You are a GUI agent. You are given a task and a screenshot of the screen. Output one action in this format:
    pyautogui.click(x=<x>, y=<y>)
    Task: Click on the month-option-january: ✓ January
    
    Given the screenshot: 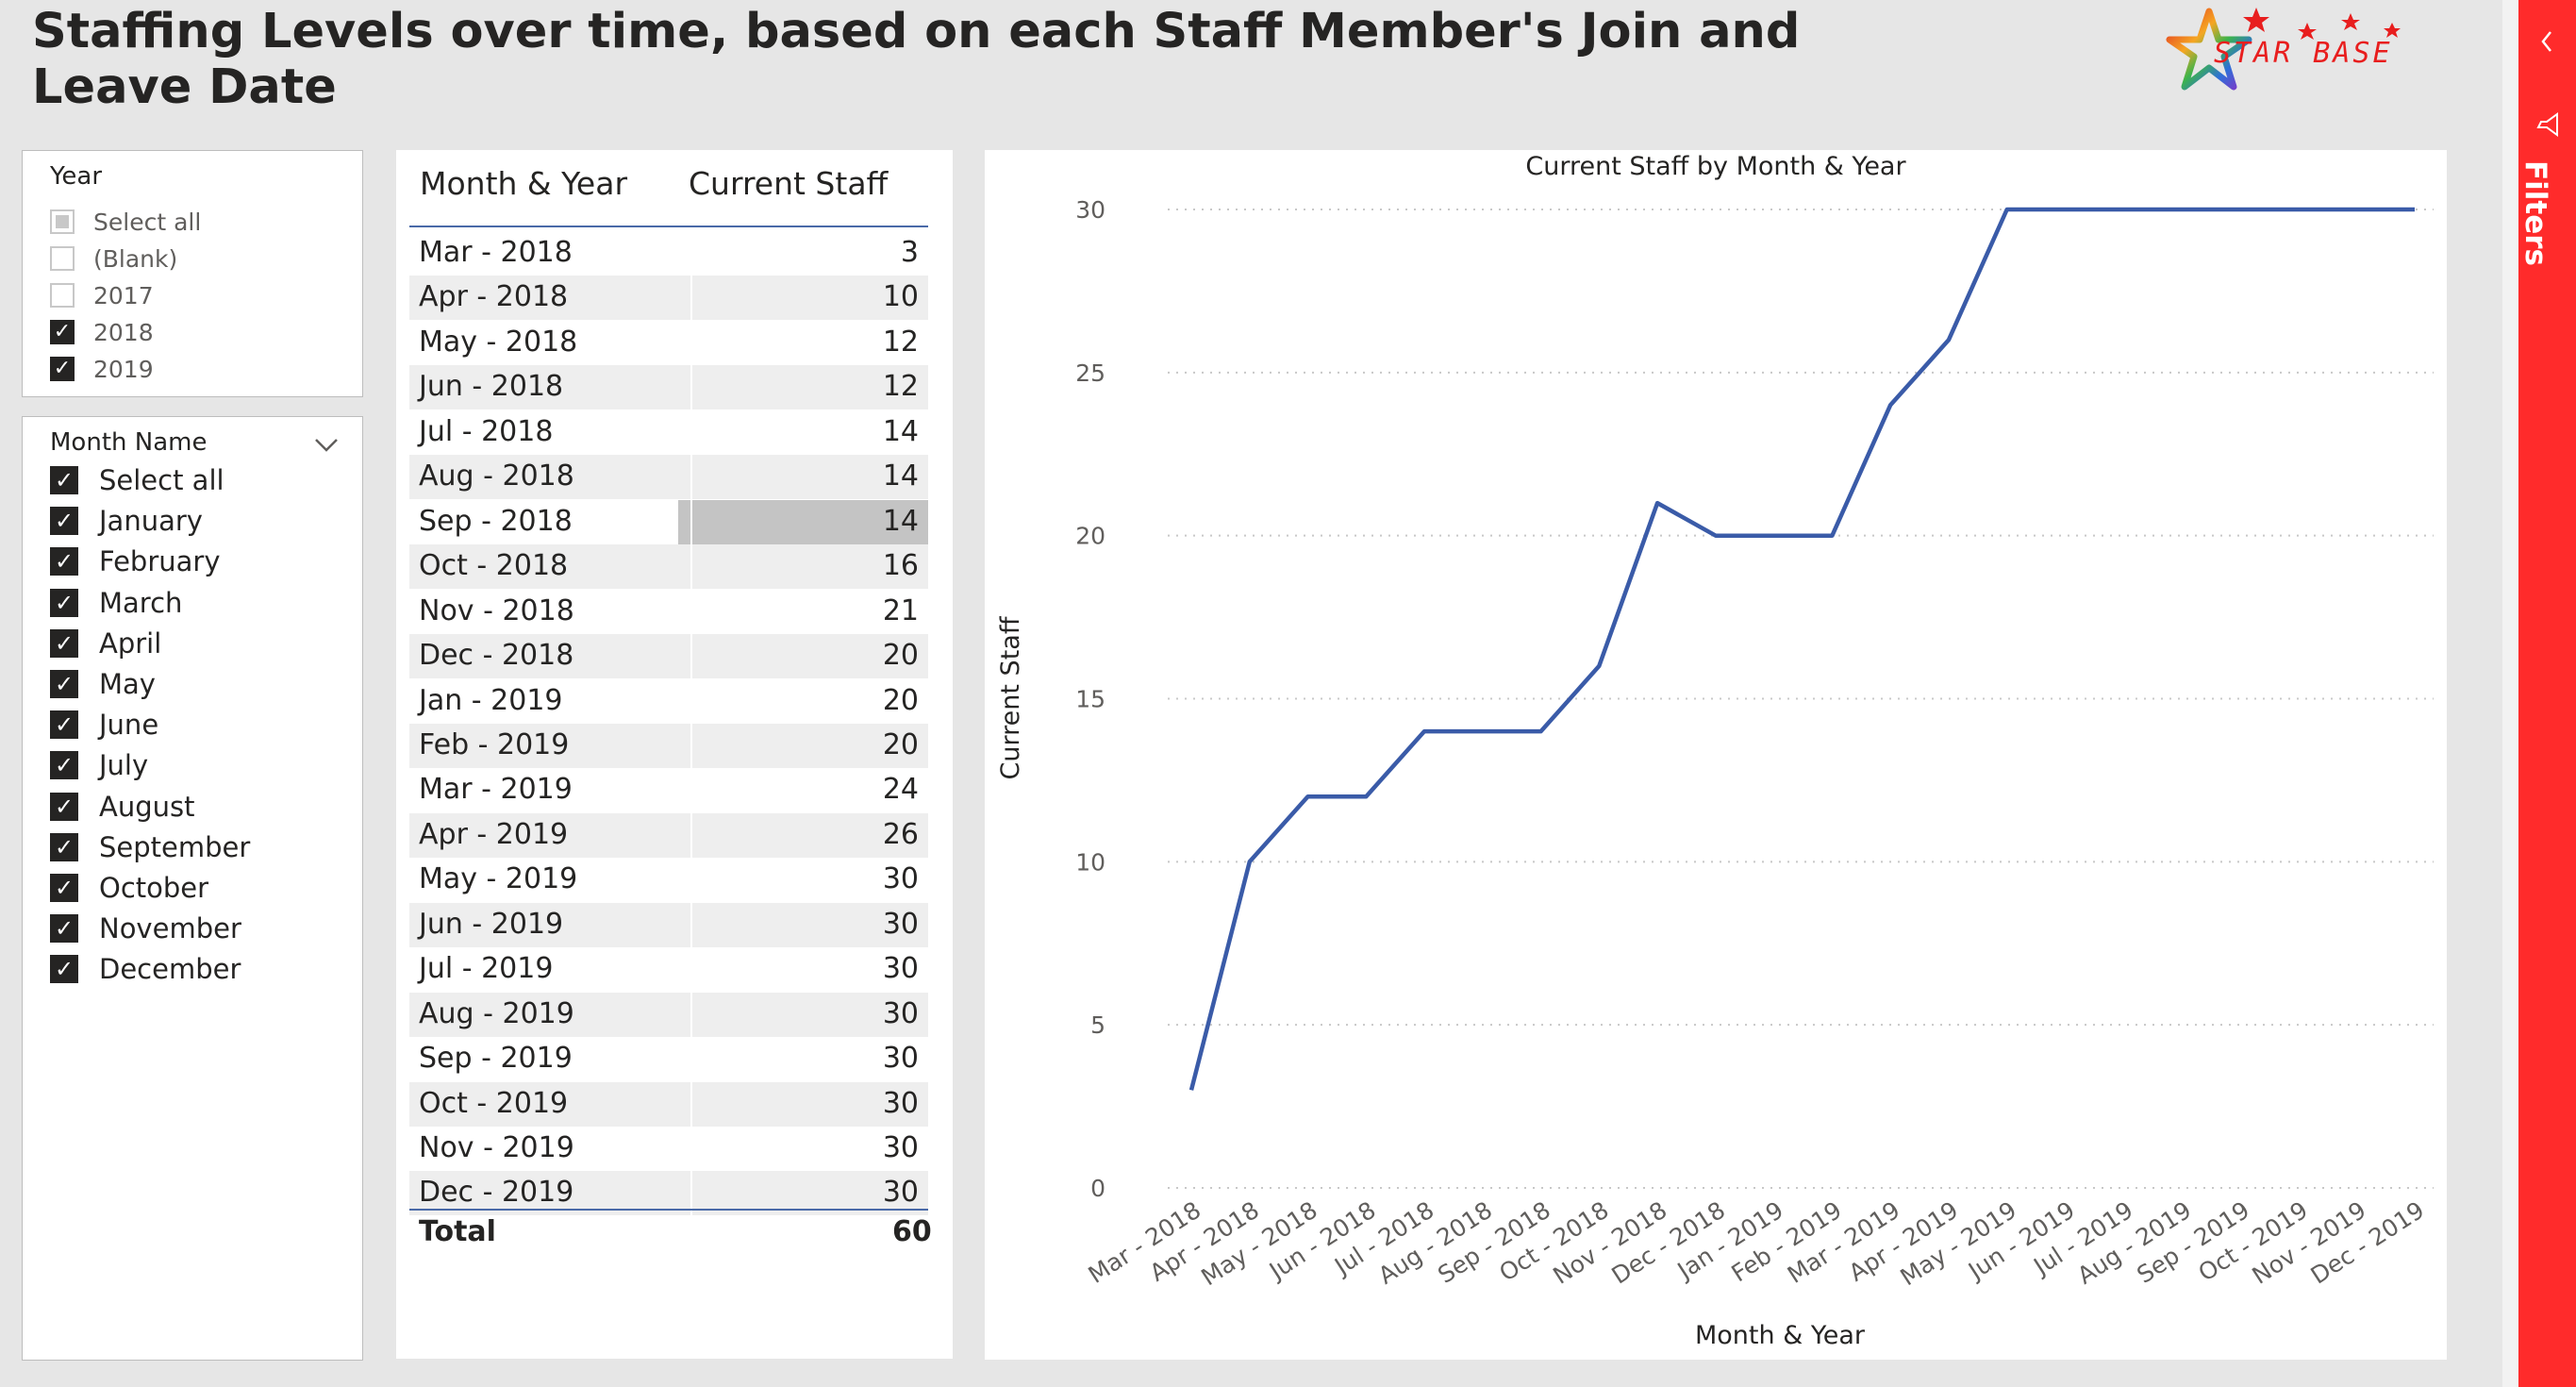 What is the action you would take?
    pyautogui.click(x=126, y=521)
    